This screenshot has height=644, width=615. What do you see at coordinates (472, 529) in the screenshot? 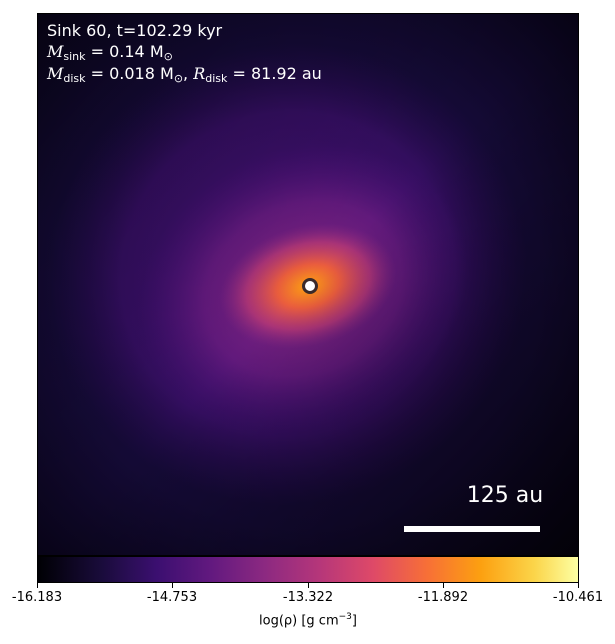
I see `scale-bar` at bounding box center [472, 529].